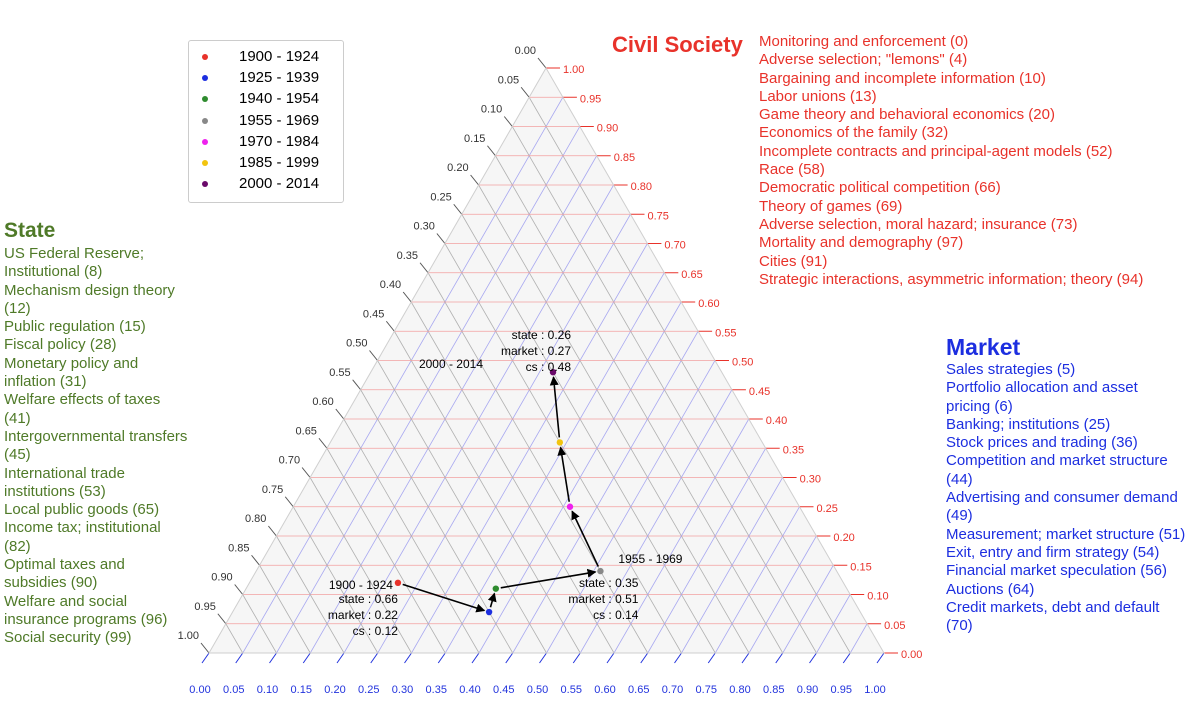 Image resolution: width=1200 pixels, height=708 pixels. I want to click on bottom-tick-label: 0.75, so click(706, 690).